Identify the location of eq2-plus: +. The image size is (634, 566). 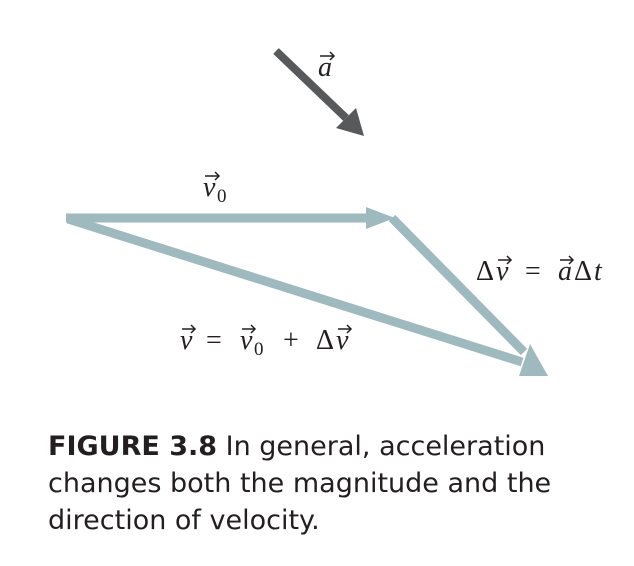
(291, 340).